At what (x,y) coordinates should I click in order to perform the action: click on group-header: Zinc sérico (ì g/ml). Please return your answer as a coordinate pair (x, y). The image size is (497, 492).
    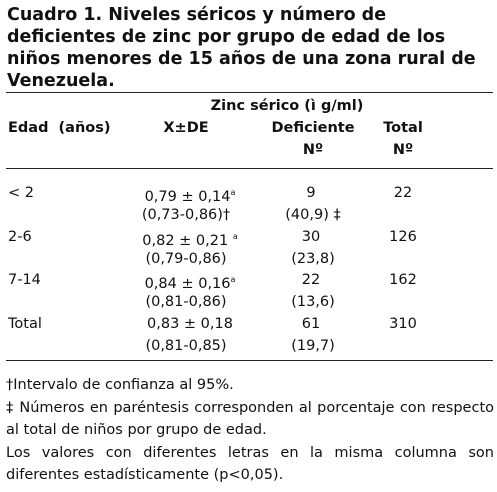
    Looking at the image, I should click on (287, 106).